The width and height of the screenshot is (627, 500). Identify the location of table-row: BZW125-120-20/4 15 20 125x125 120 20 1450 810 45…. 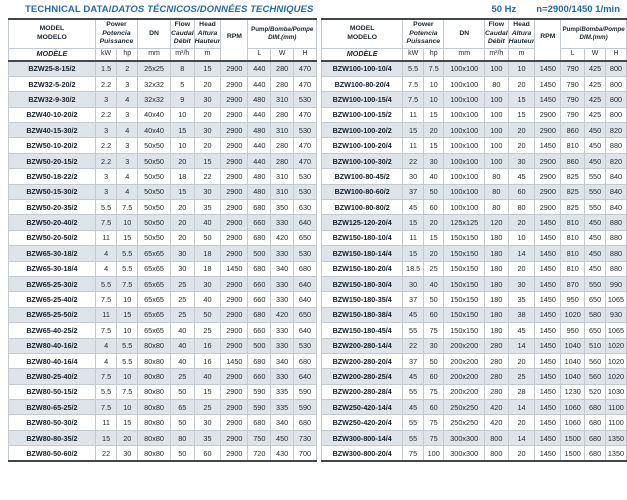
(473, 222).